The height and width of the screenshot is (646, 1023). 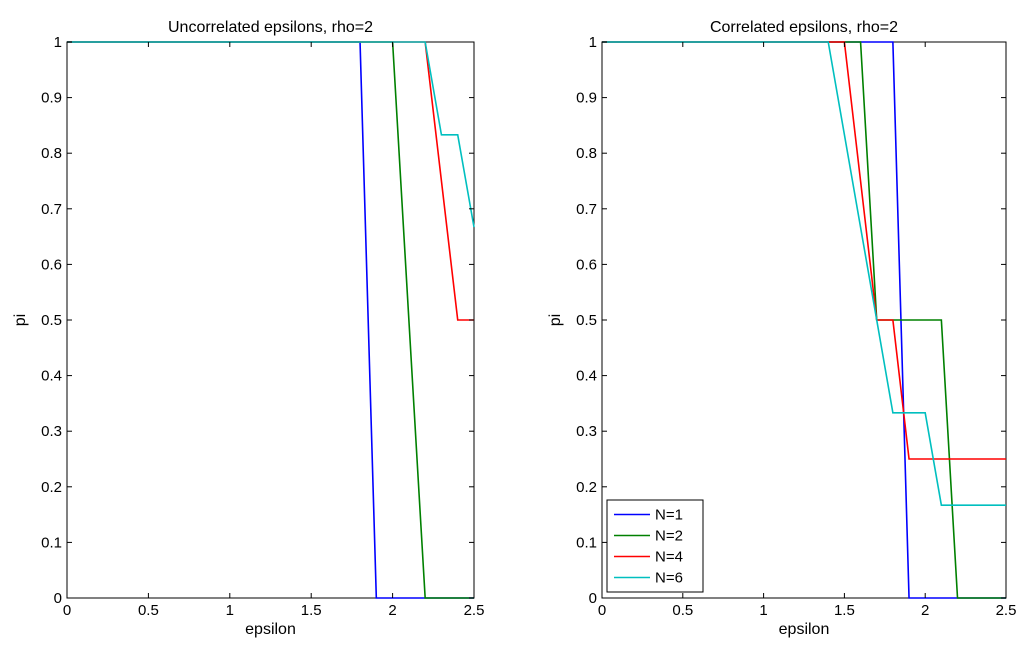 I want to click on legend: N=1 N=2 N=4 N=6, so click(x=655, y=546).